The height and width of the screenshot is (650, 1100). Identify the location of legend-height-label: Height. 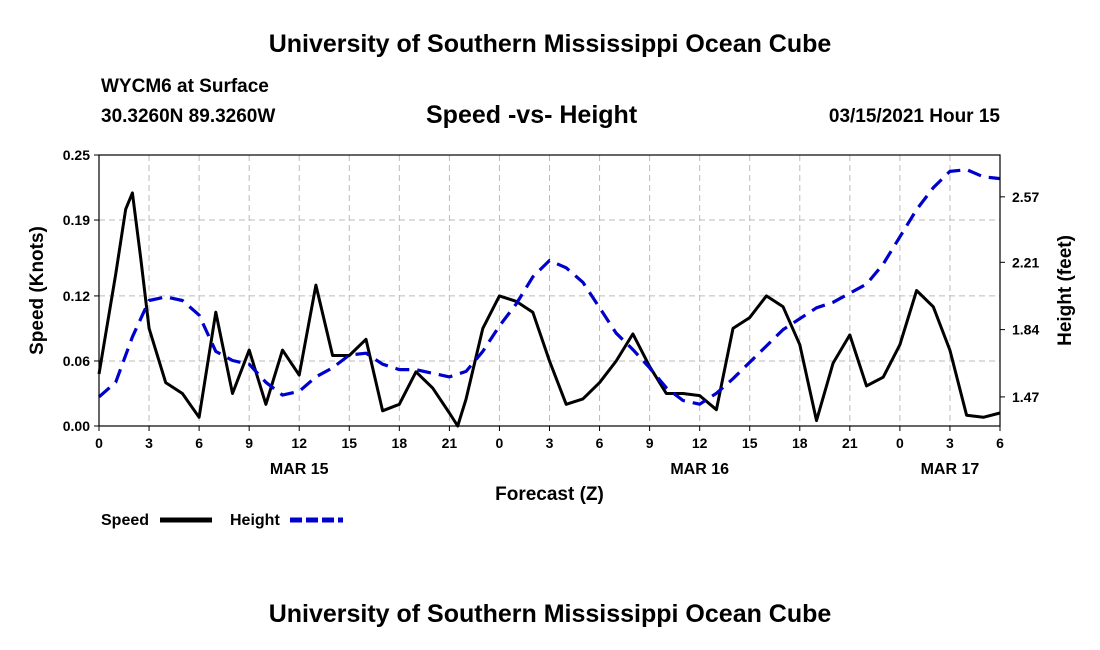
(255, 520).